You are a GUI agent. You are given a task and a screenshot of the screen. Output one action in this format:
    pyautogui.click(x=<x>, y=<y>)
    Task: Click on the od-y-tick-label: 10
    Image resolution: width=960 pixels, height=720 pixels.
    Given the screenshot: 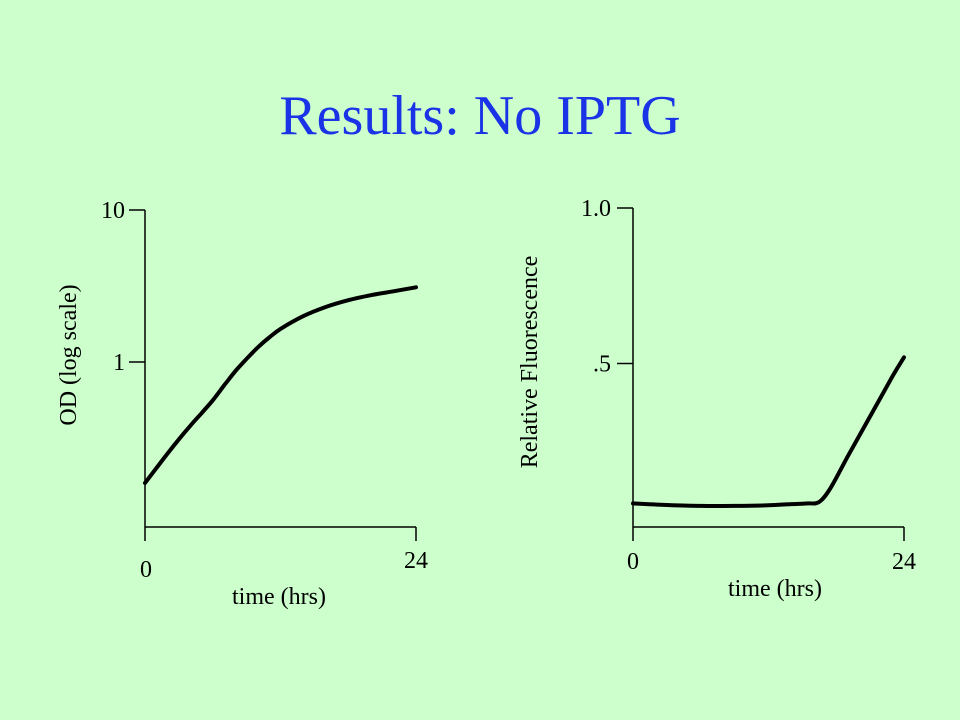 What is the action you would take?
    pyautogui.click(x=113, y=211)
    